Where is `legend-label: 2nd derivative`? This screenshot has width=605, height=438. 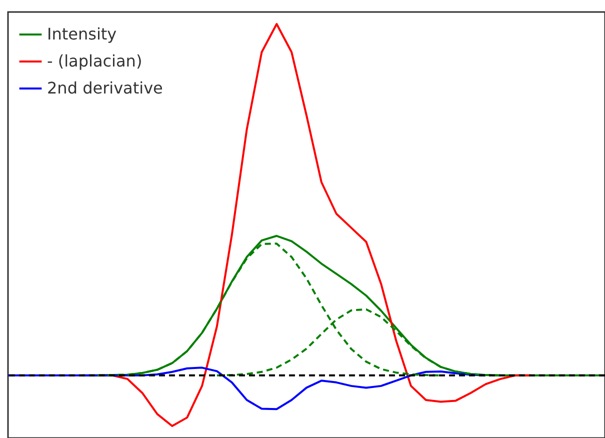
legend-label: 2nd derivative is located at coordinates (105, 88).